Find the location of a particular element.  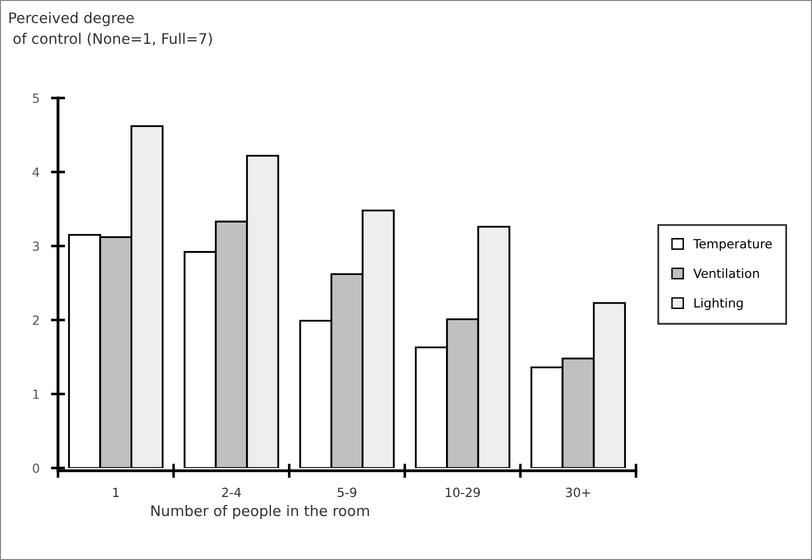

x-axis-title: Number of people in the room is located at coordinates (260, 512).